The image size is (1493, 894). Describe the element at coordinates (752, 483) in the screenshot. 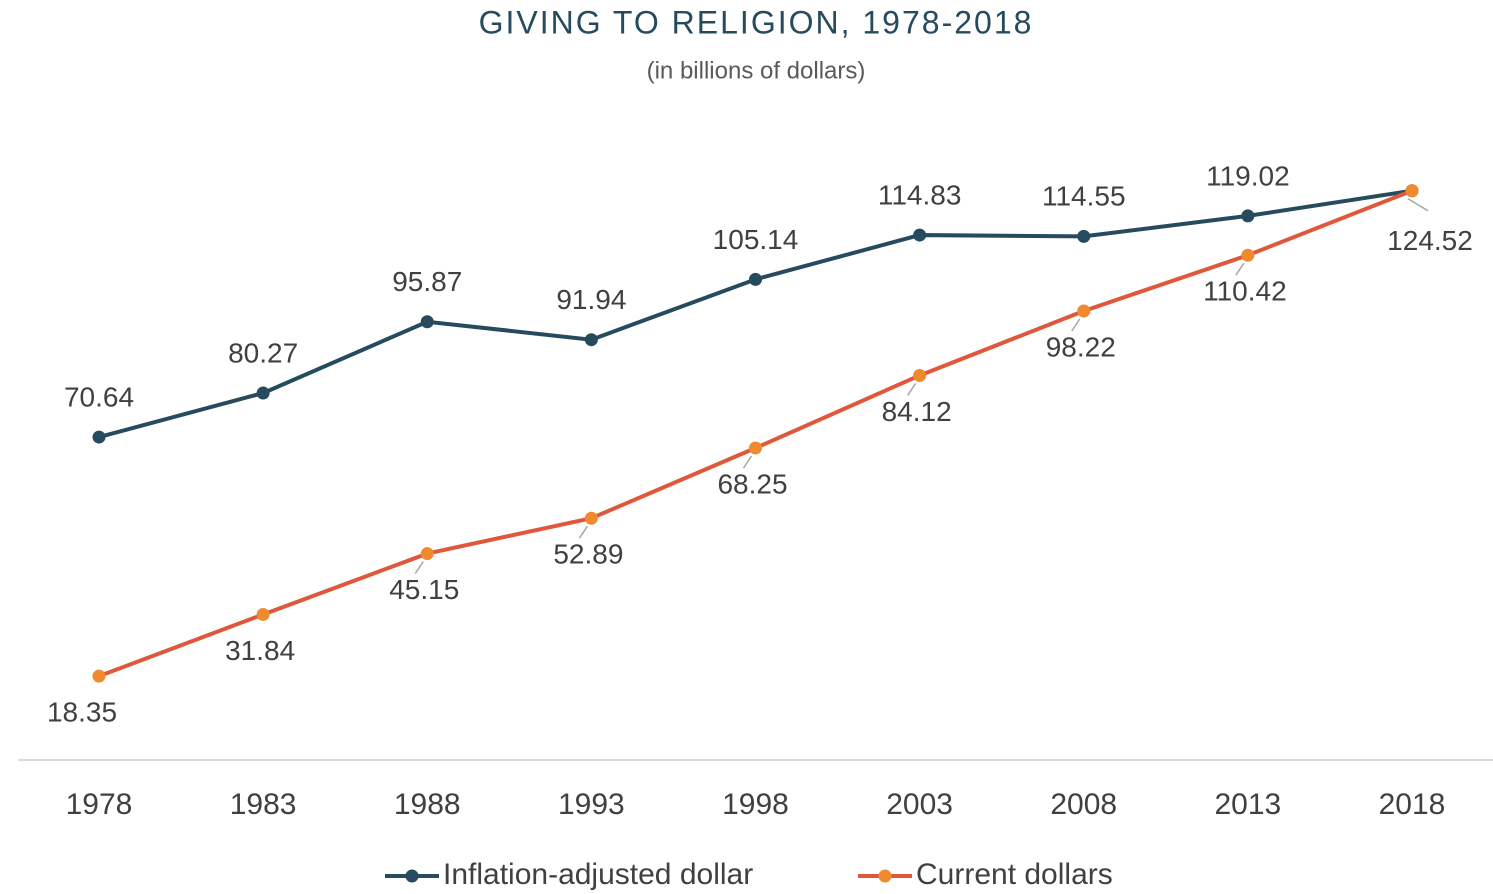

I see `data-label: 68.25` at that location.